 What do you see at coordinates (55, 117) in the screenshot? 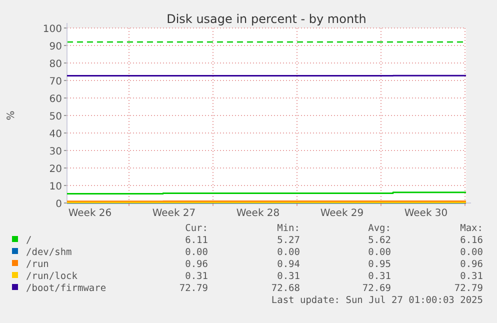
I see `y-tick-label: 50` at bounding box center [55, 117].